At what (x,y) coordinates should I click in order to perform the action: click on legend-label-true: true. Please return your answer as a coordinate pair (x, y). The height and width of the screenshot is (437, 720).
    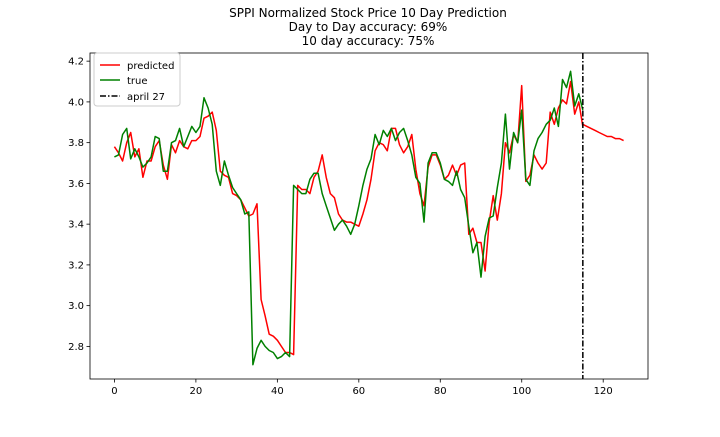
    Looking at the image, I should click on (137, 81).